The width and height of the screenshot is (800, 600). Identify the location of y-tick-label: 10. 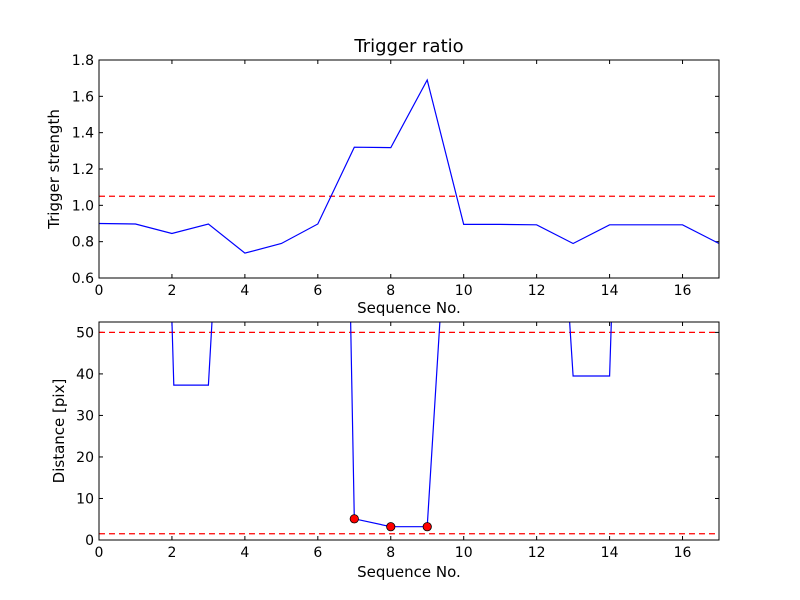
(85, 499).